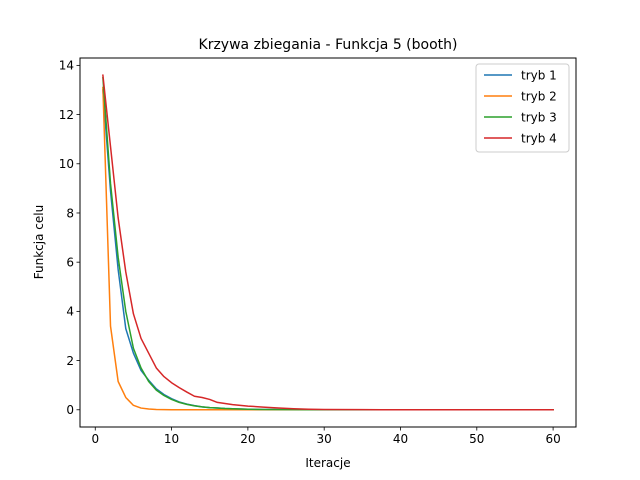  Describe the element at coordinates (70, 262) in the screenshot. I see `y-tick-label: 6` at that location.